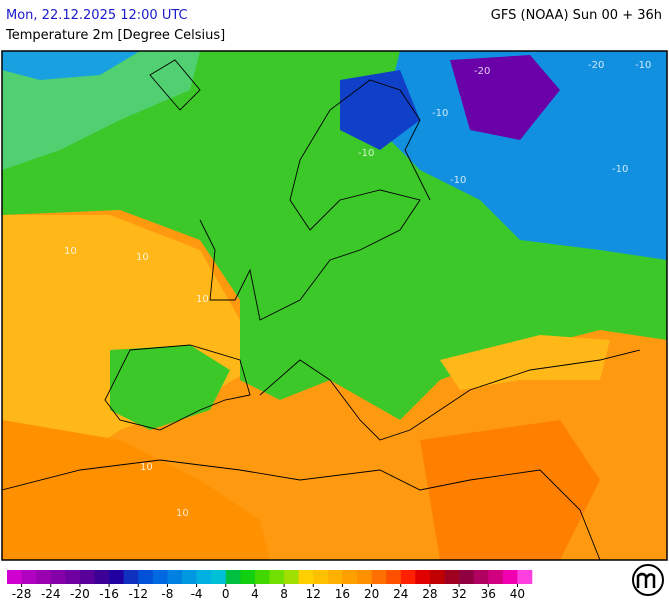 The width and height of the screenshot is (669, 604). I want to click on legend-tick-label: 36, so click(488, 593).